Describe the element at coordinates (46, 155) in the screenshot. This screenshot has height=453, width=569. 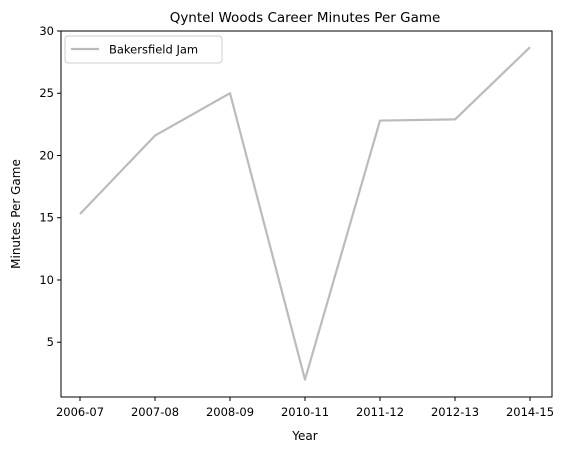
I see `y-tick-label: 20` at that location.